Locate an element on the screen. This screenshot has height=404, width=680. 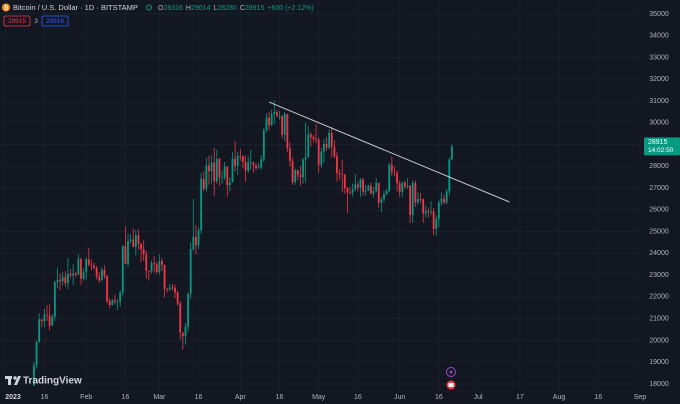
x-tick-label: Jul is located at coordinates (478, 397).